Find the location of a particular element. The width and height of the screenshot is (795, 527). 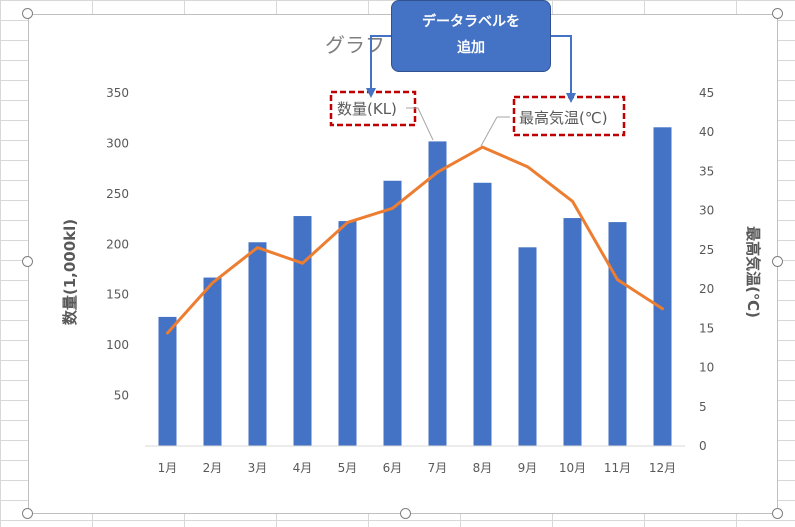

x-tick-label: 6月 is located at coordinates (393, 468).